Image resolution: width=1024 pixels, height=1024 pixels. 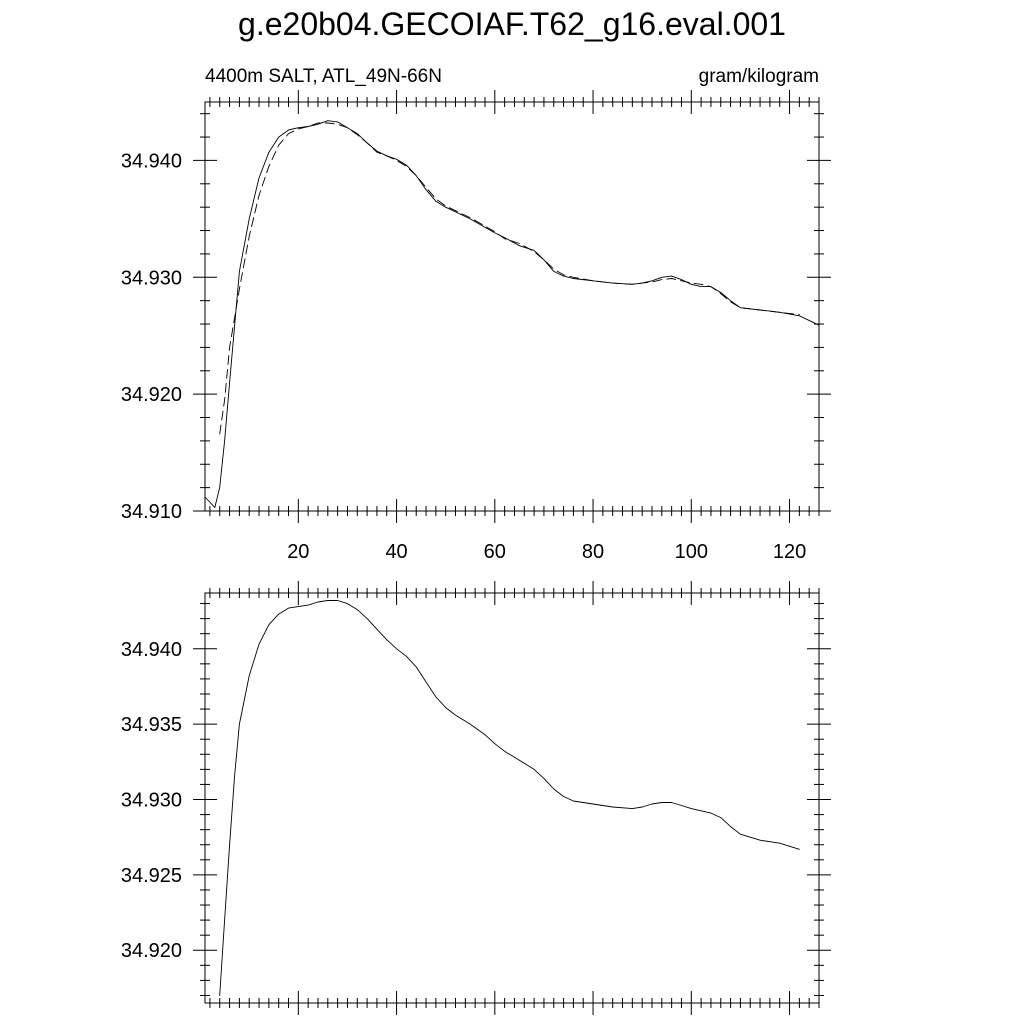 I want to click on y-tick-label: 34.925, so click(x=151, y=876).